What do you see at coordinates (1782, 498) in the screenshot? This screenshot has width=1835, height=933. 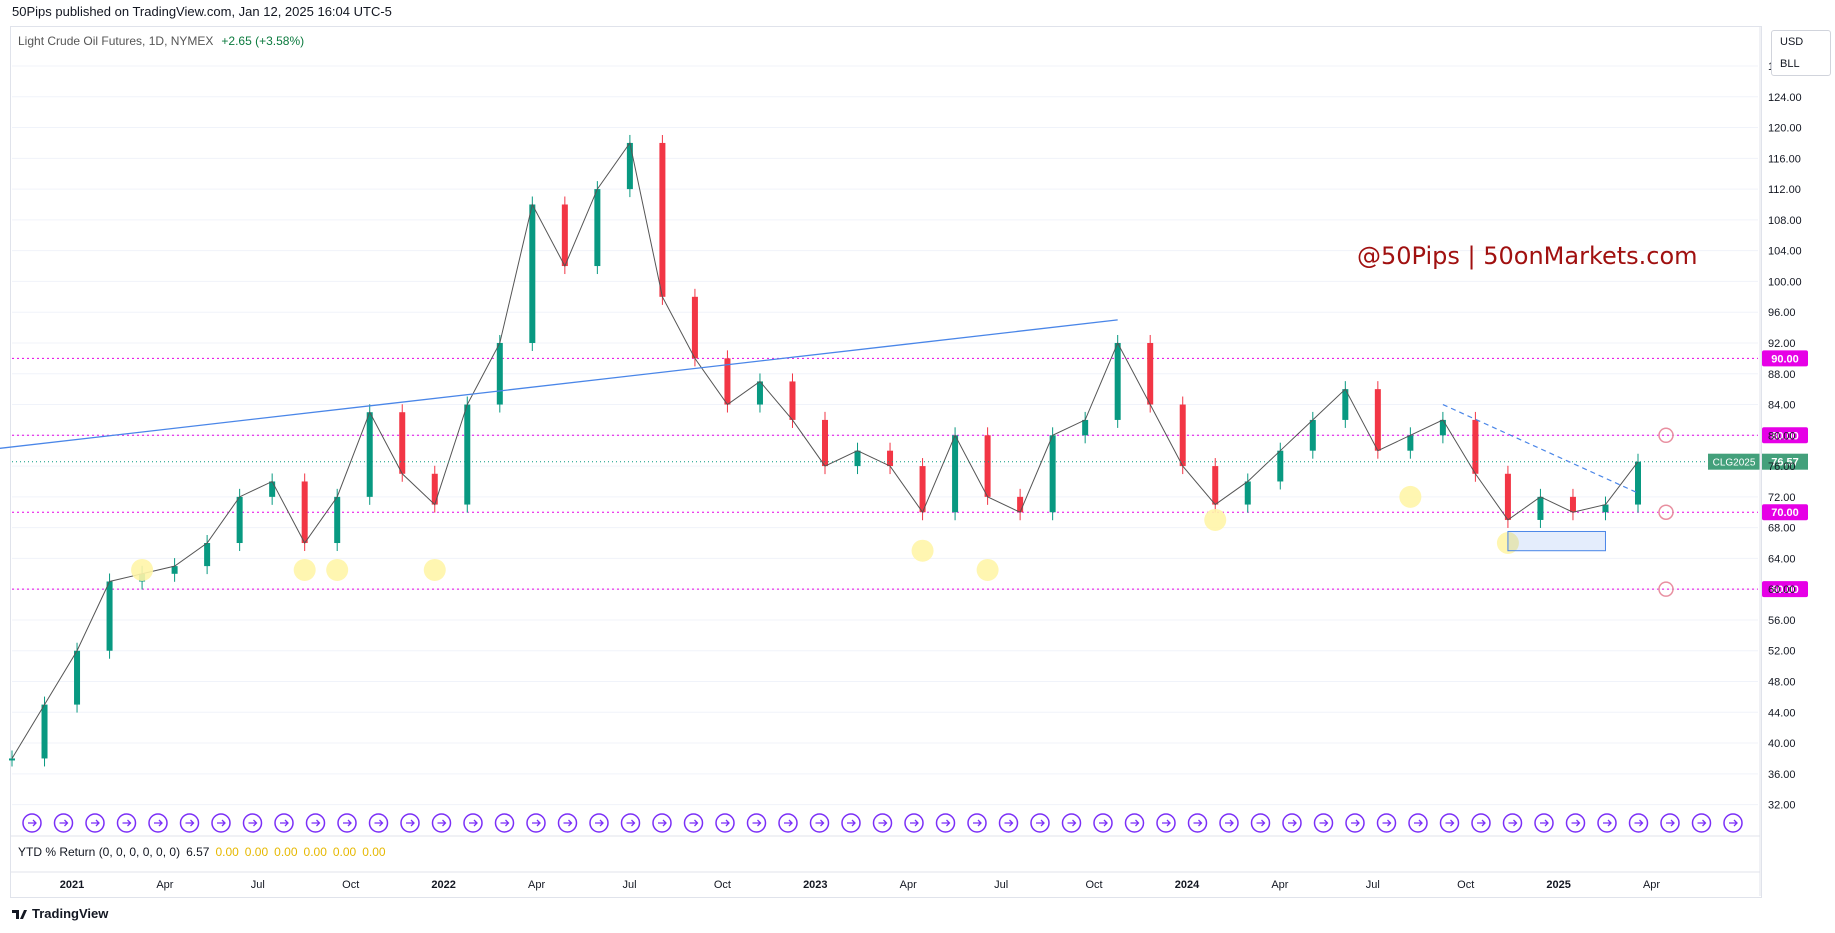 I see `y-tick-label: 72.00` at bounding box center [1782, 498].